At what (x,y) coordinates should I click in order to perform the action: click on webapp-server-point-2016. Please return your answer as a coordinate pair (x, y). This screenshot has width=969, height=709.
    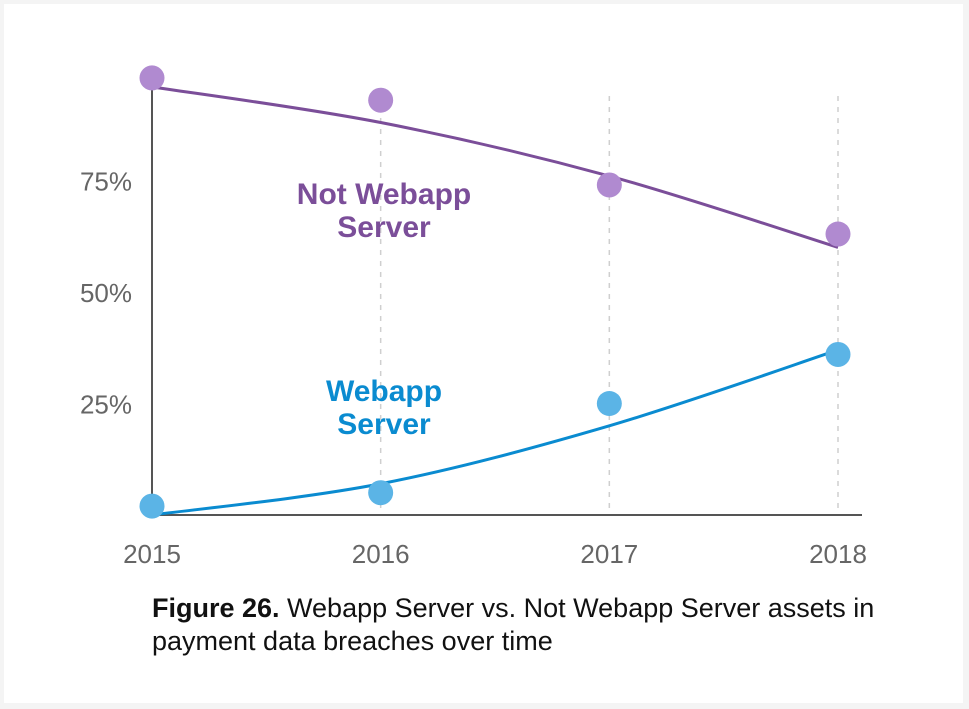
    Looking at the image, I should click on (381, 493).